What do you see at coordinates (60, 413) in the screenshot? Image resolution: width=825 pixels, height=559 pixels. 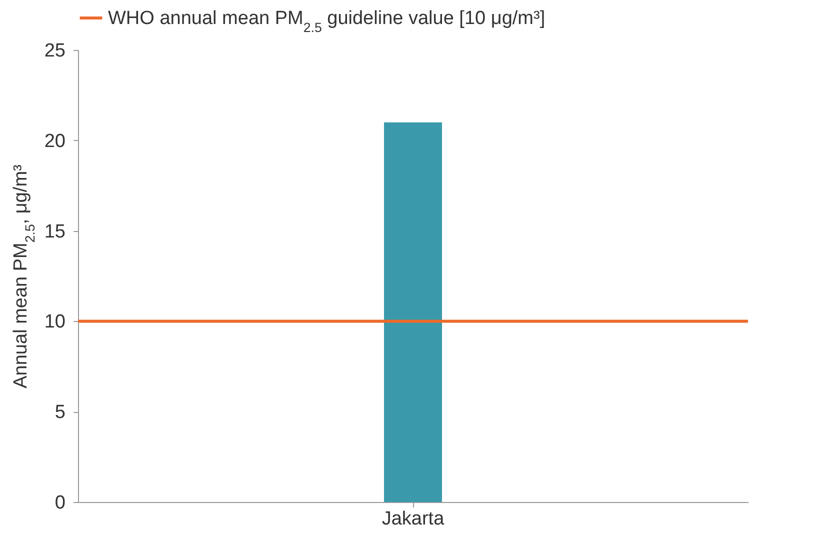 I see `y-tick-label: 5` at bounding box center [60, 413].